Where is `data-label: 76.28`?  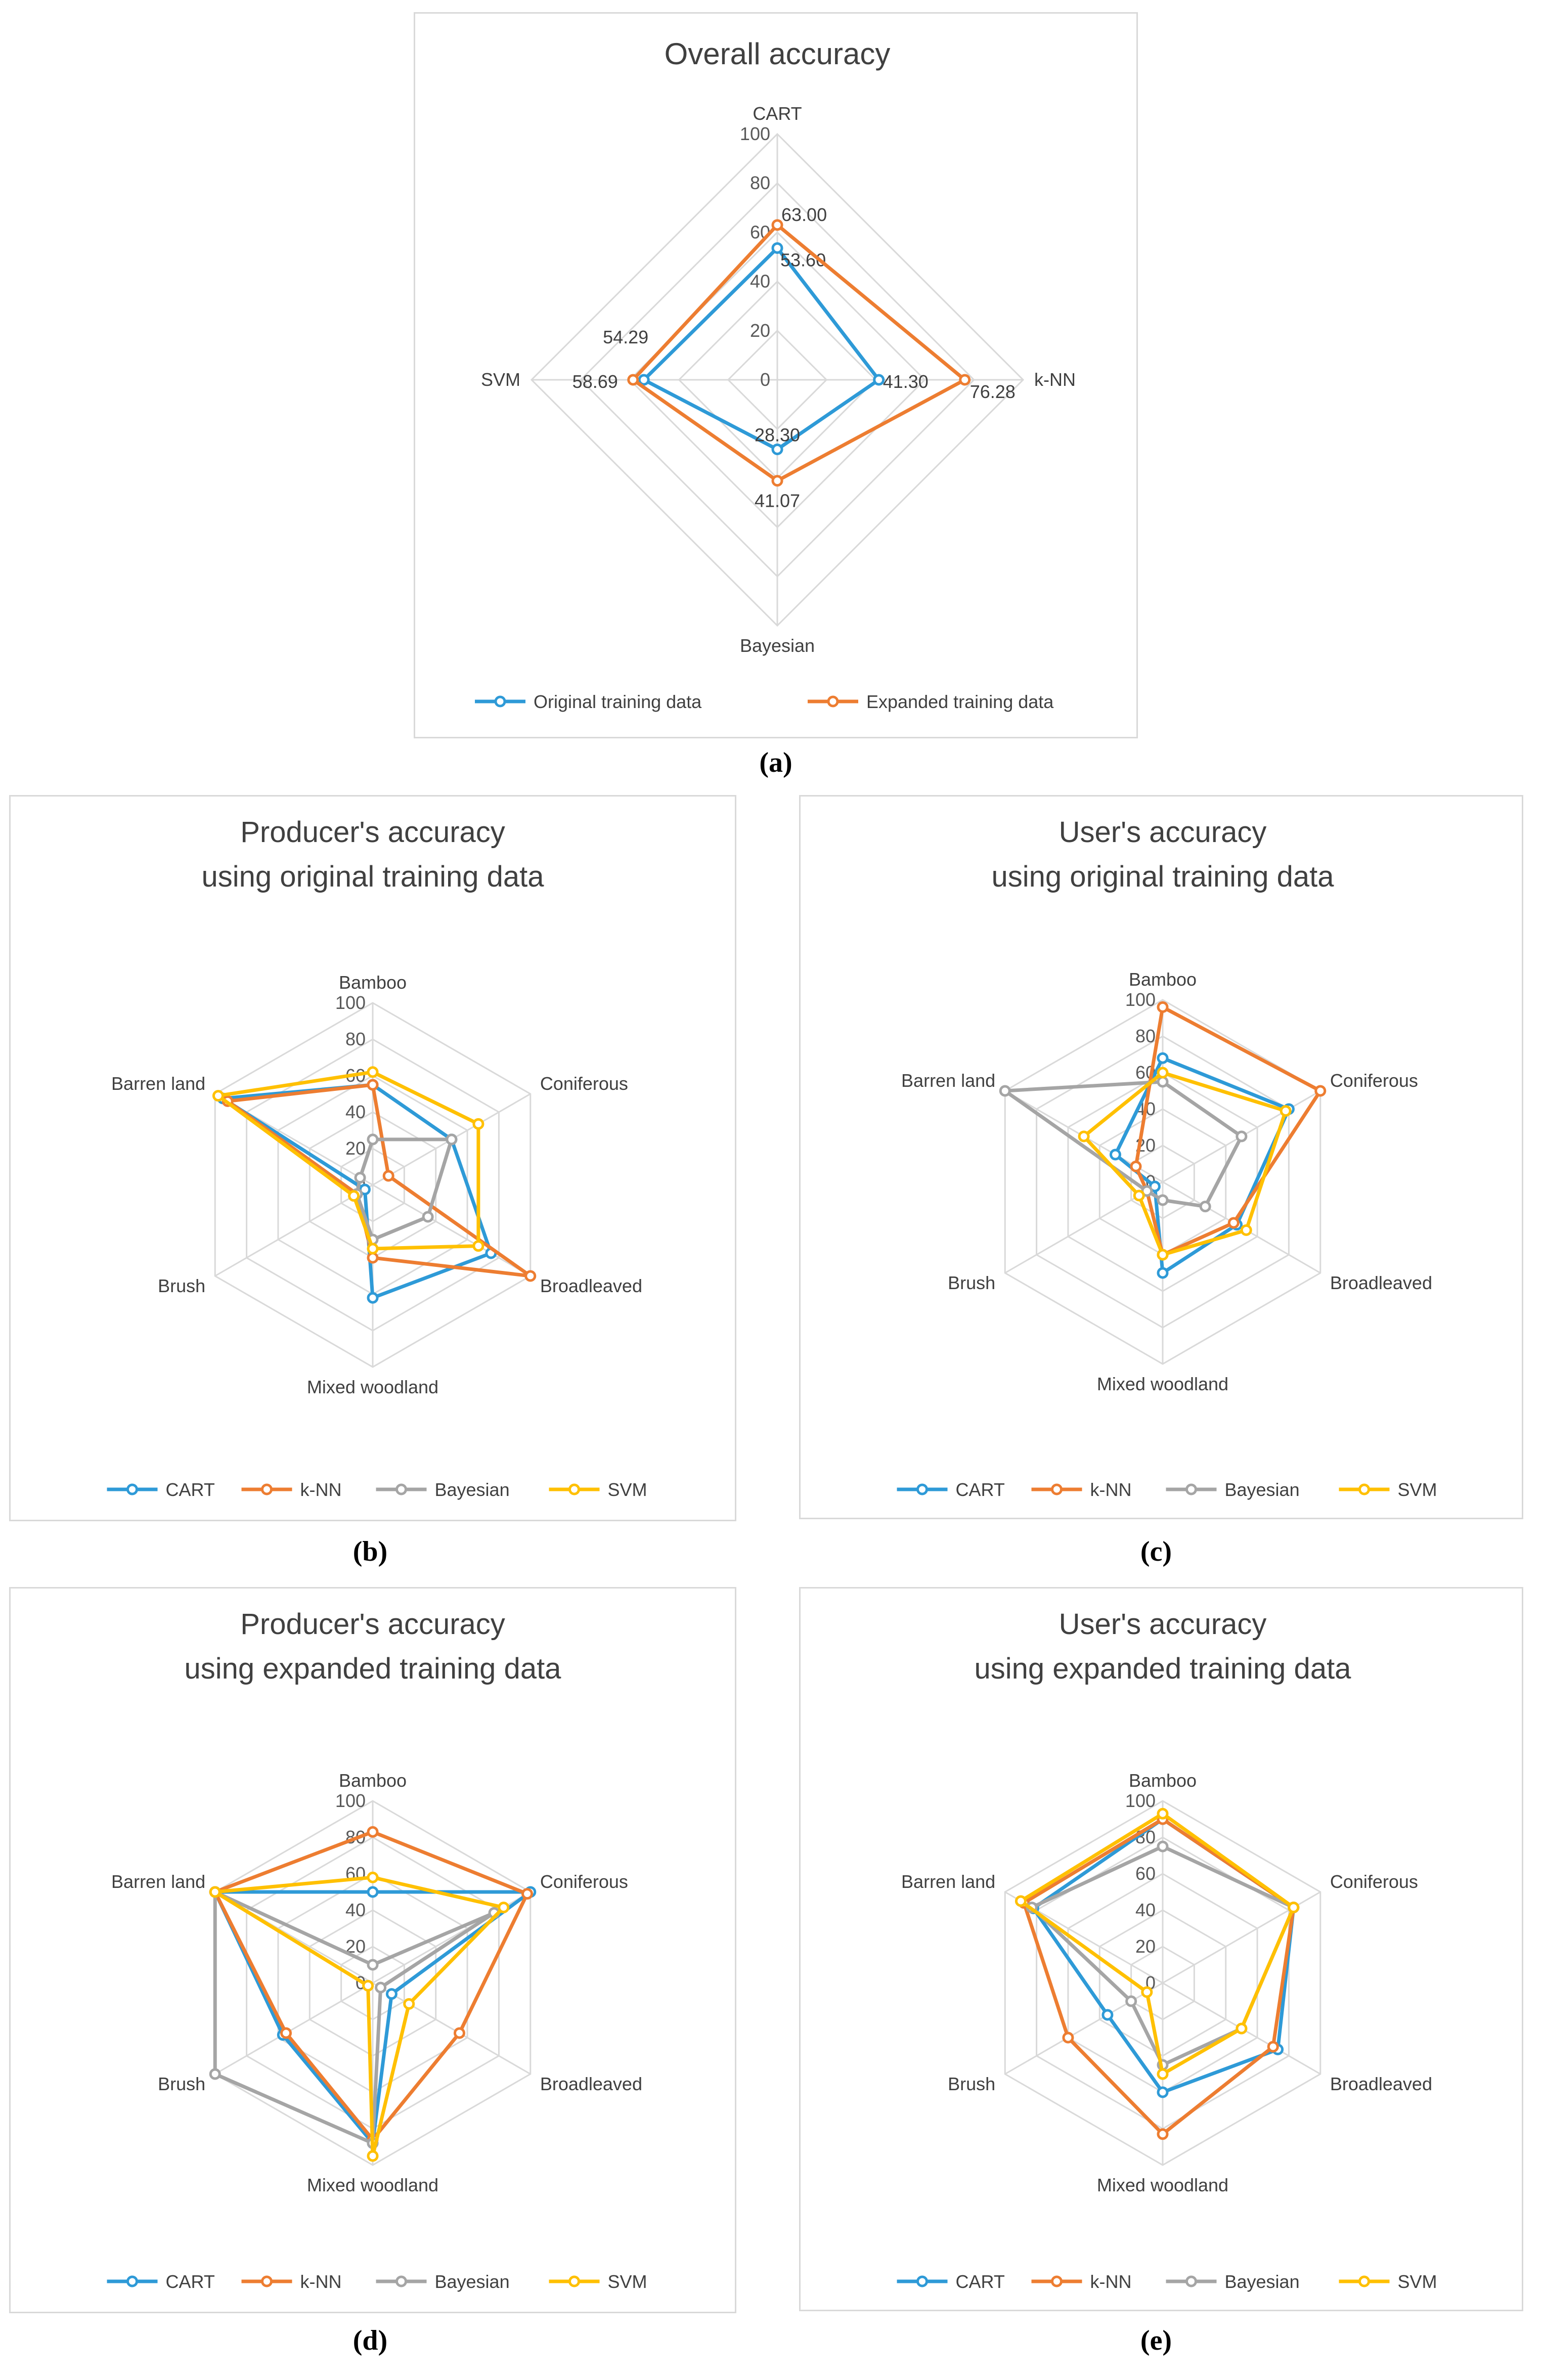
data-label: 76.28 is located at coordinates (993, 392).